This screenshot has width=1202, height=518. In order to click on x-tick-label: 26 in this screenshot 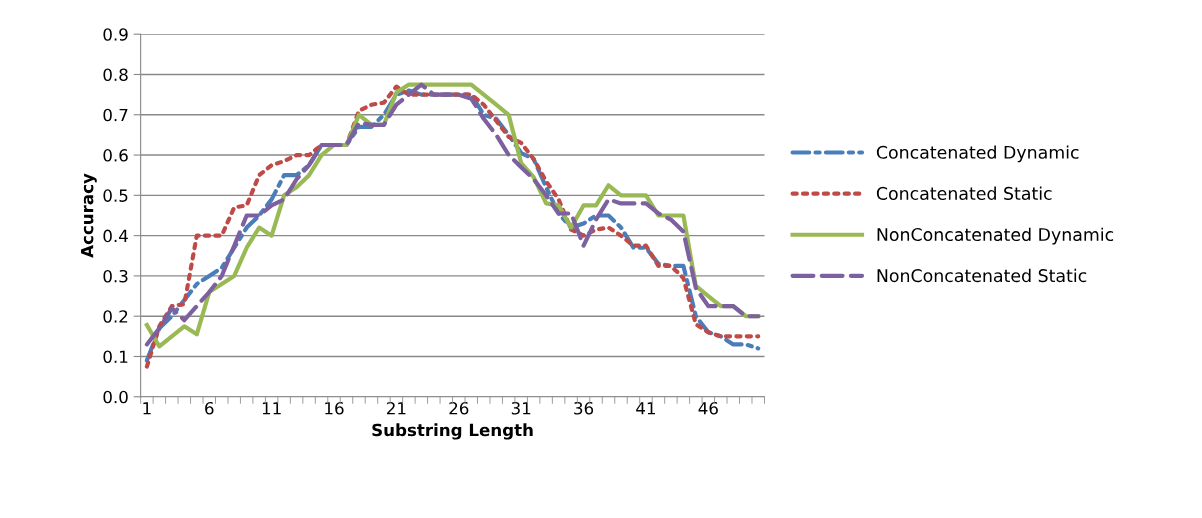, I will do `click(459, 408)`.